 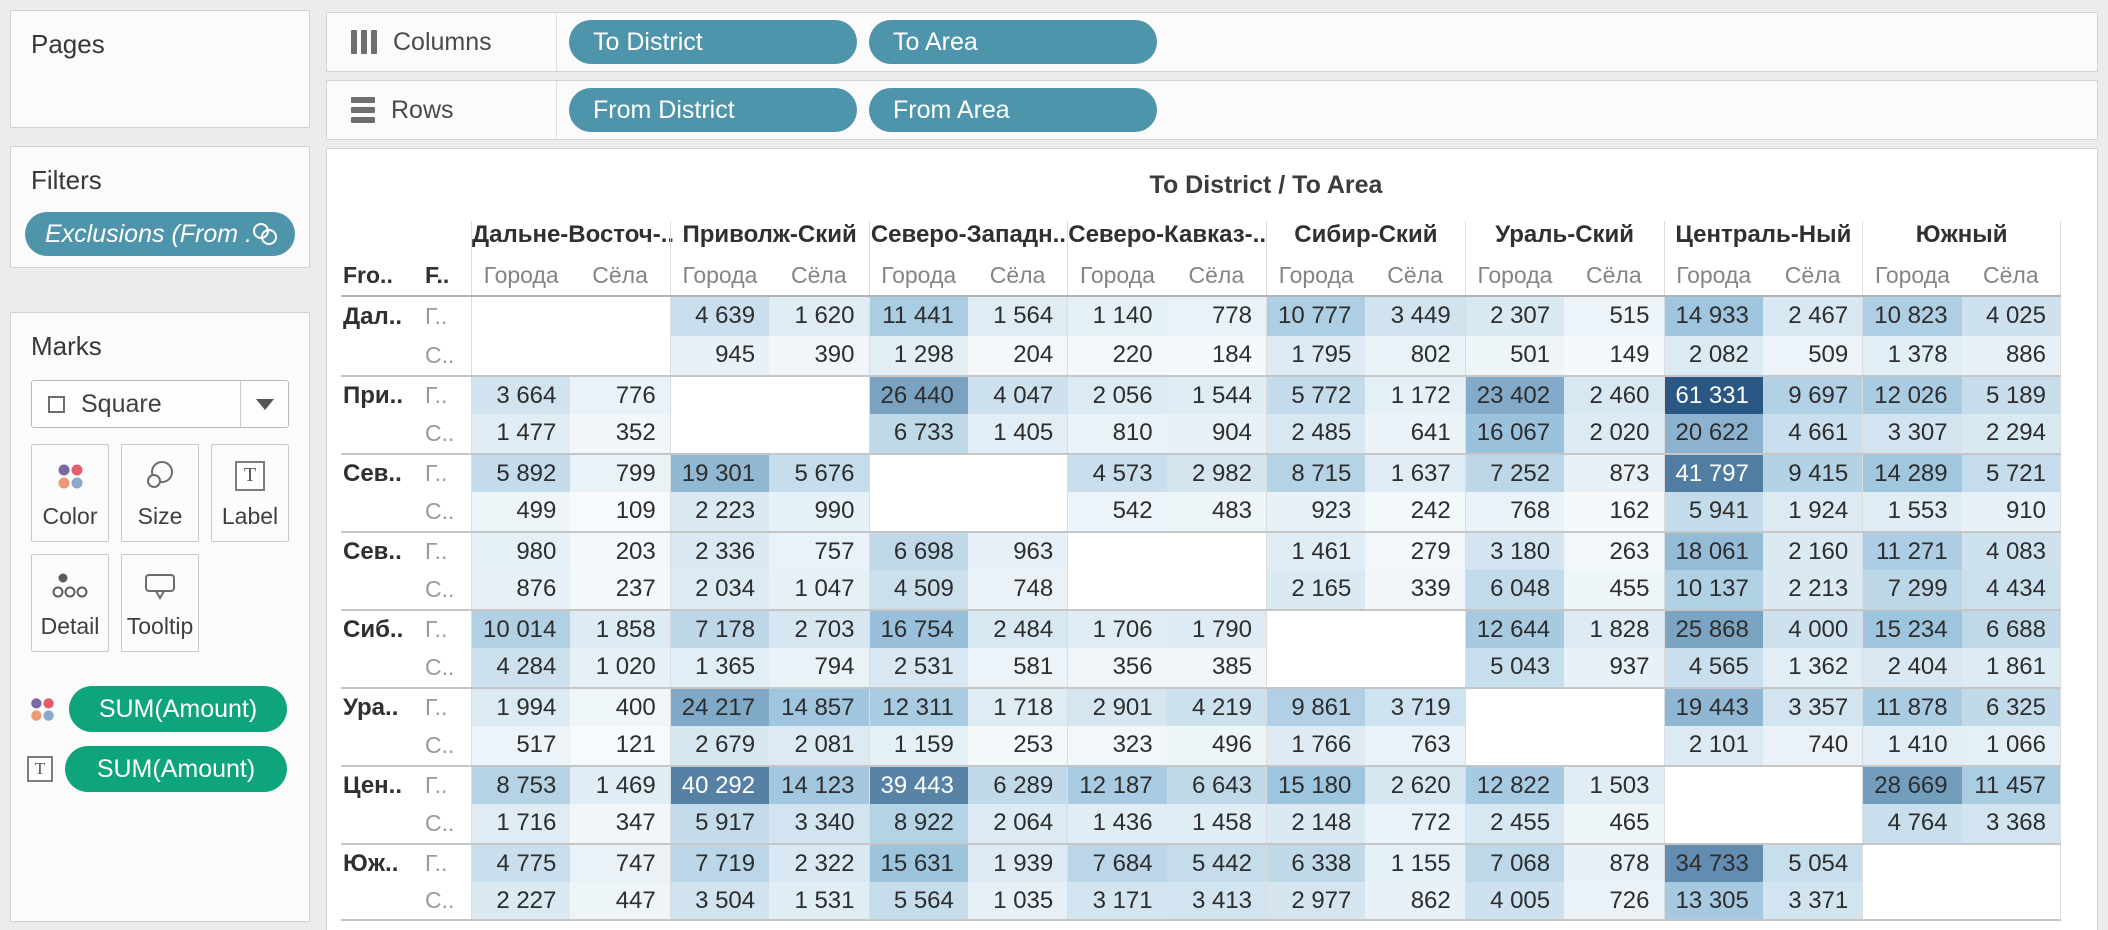 What do you see at coordinates (1316, 355) in the screenshot?
I see `heat-cell: 1 795` at bounding box center [1316, 355].